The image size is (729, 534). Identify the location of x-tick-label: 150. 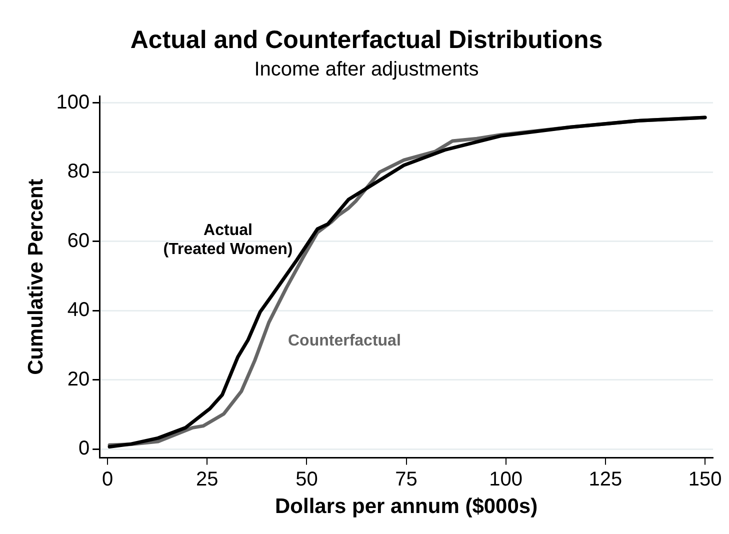
(705, 479).